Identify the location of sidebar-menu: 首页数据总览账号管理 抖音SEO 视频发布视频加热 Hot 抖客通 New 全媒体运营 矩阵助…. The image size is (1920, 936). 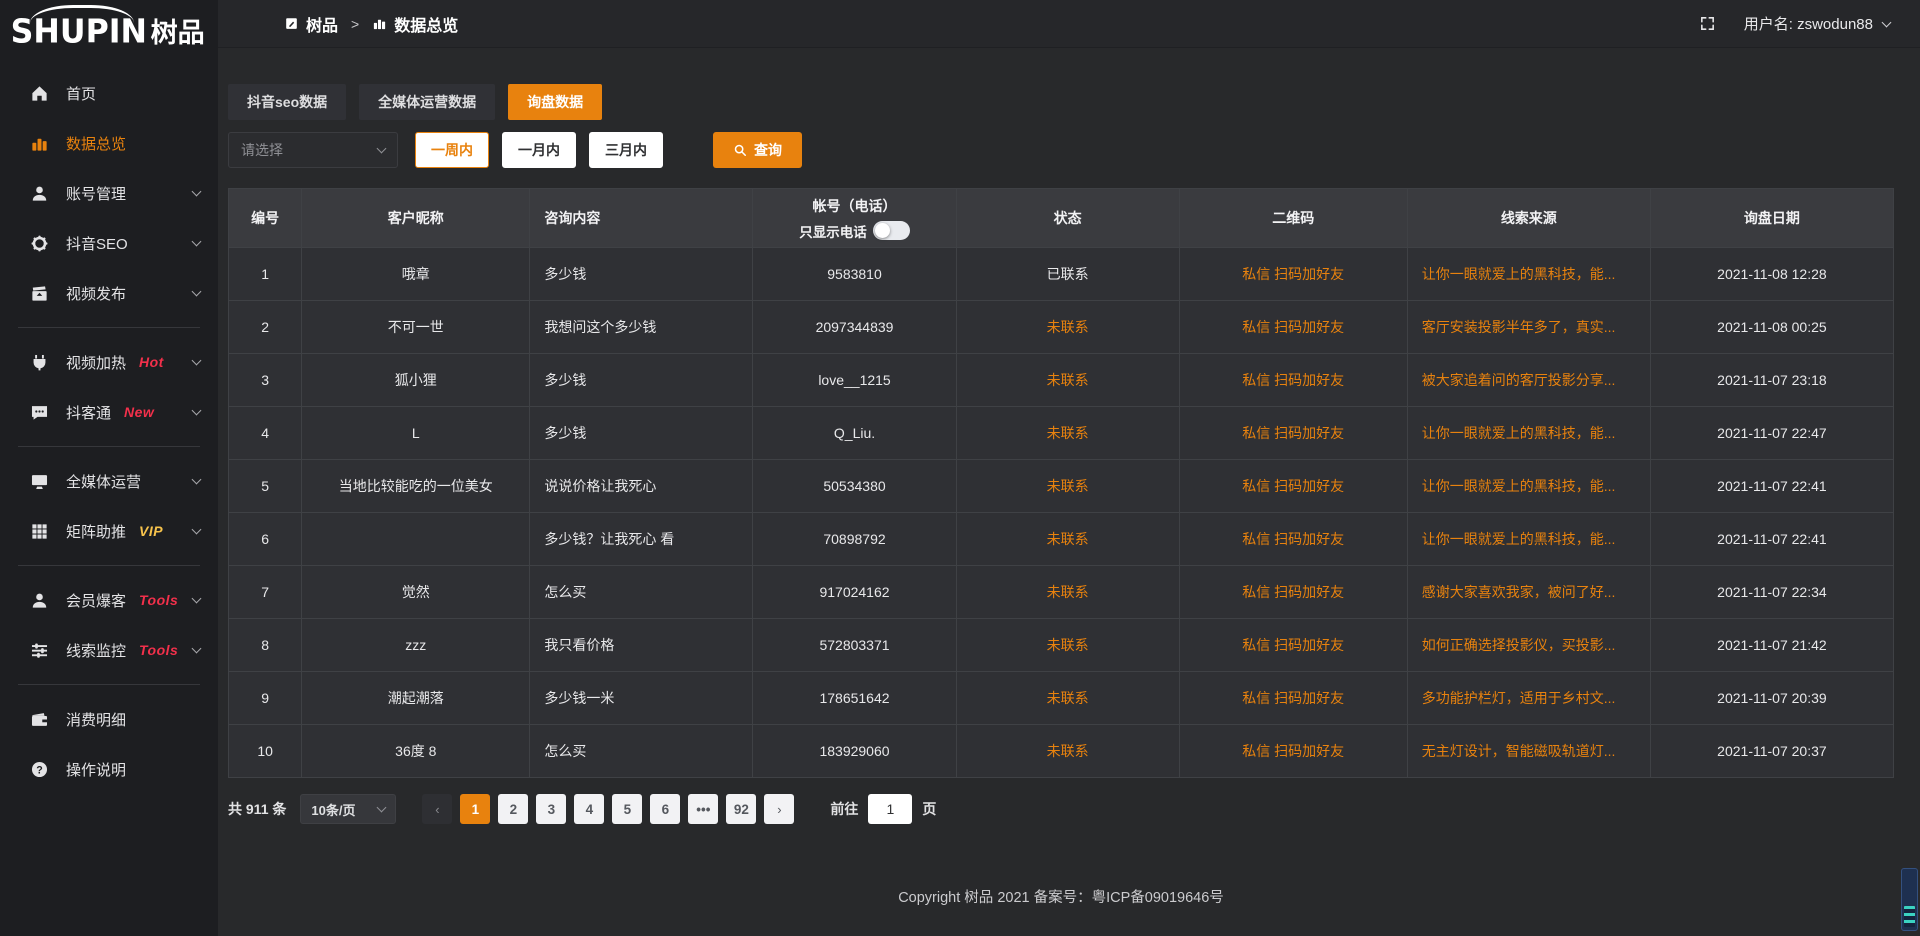
(109, 426).